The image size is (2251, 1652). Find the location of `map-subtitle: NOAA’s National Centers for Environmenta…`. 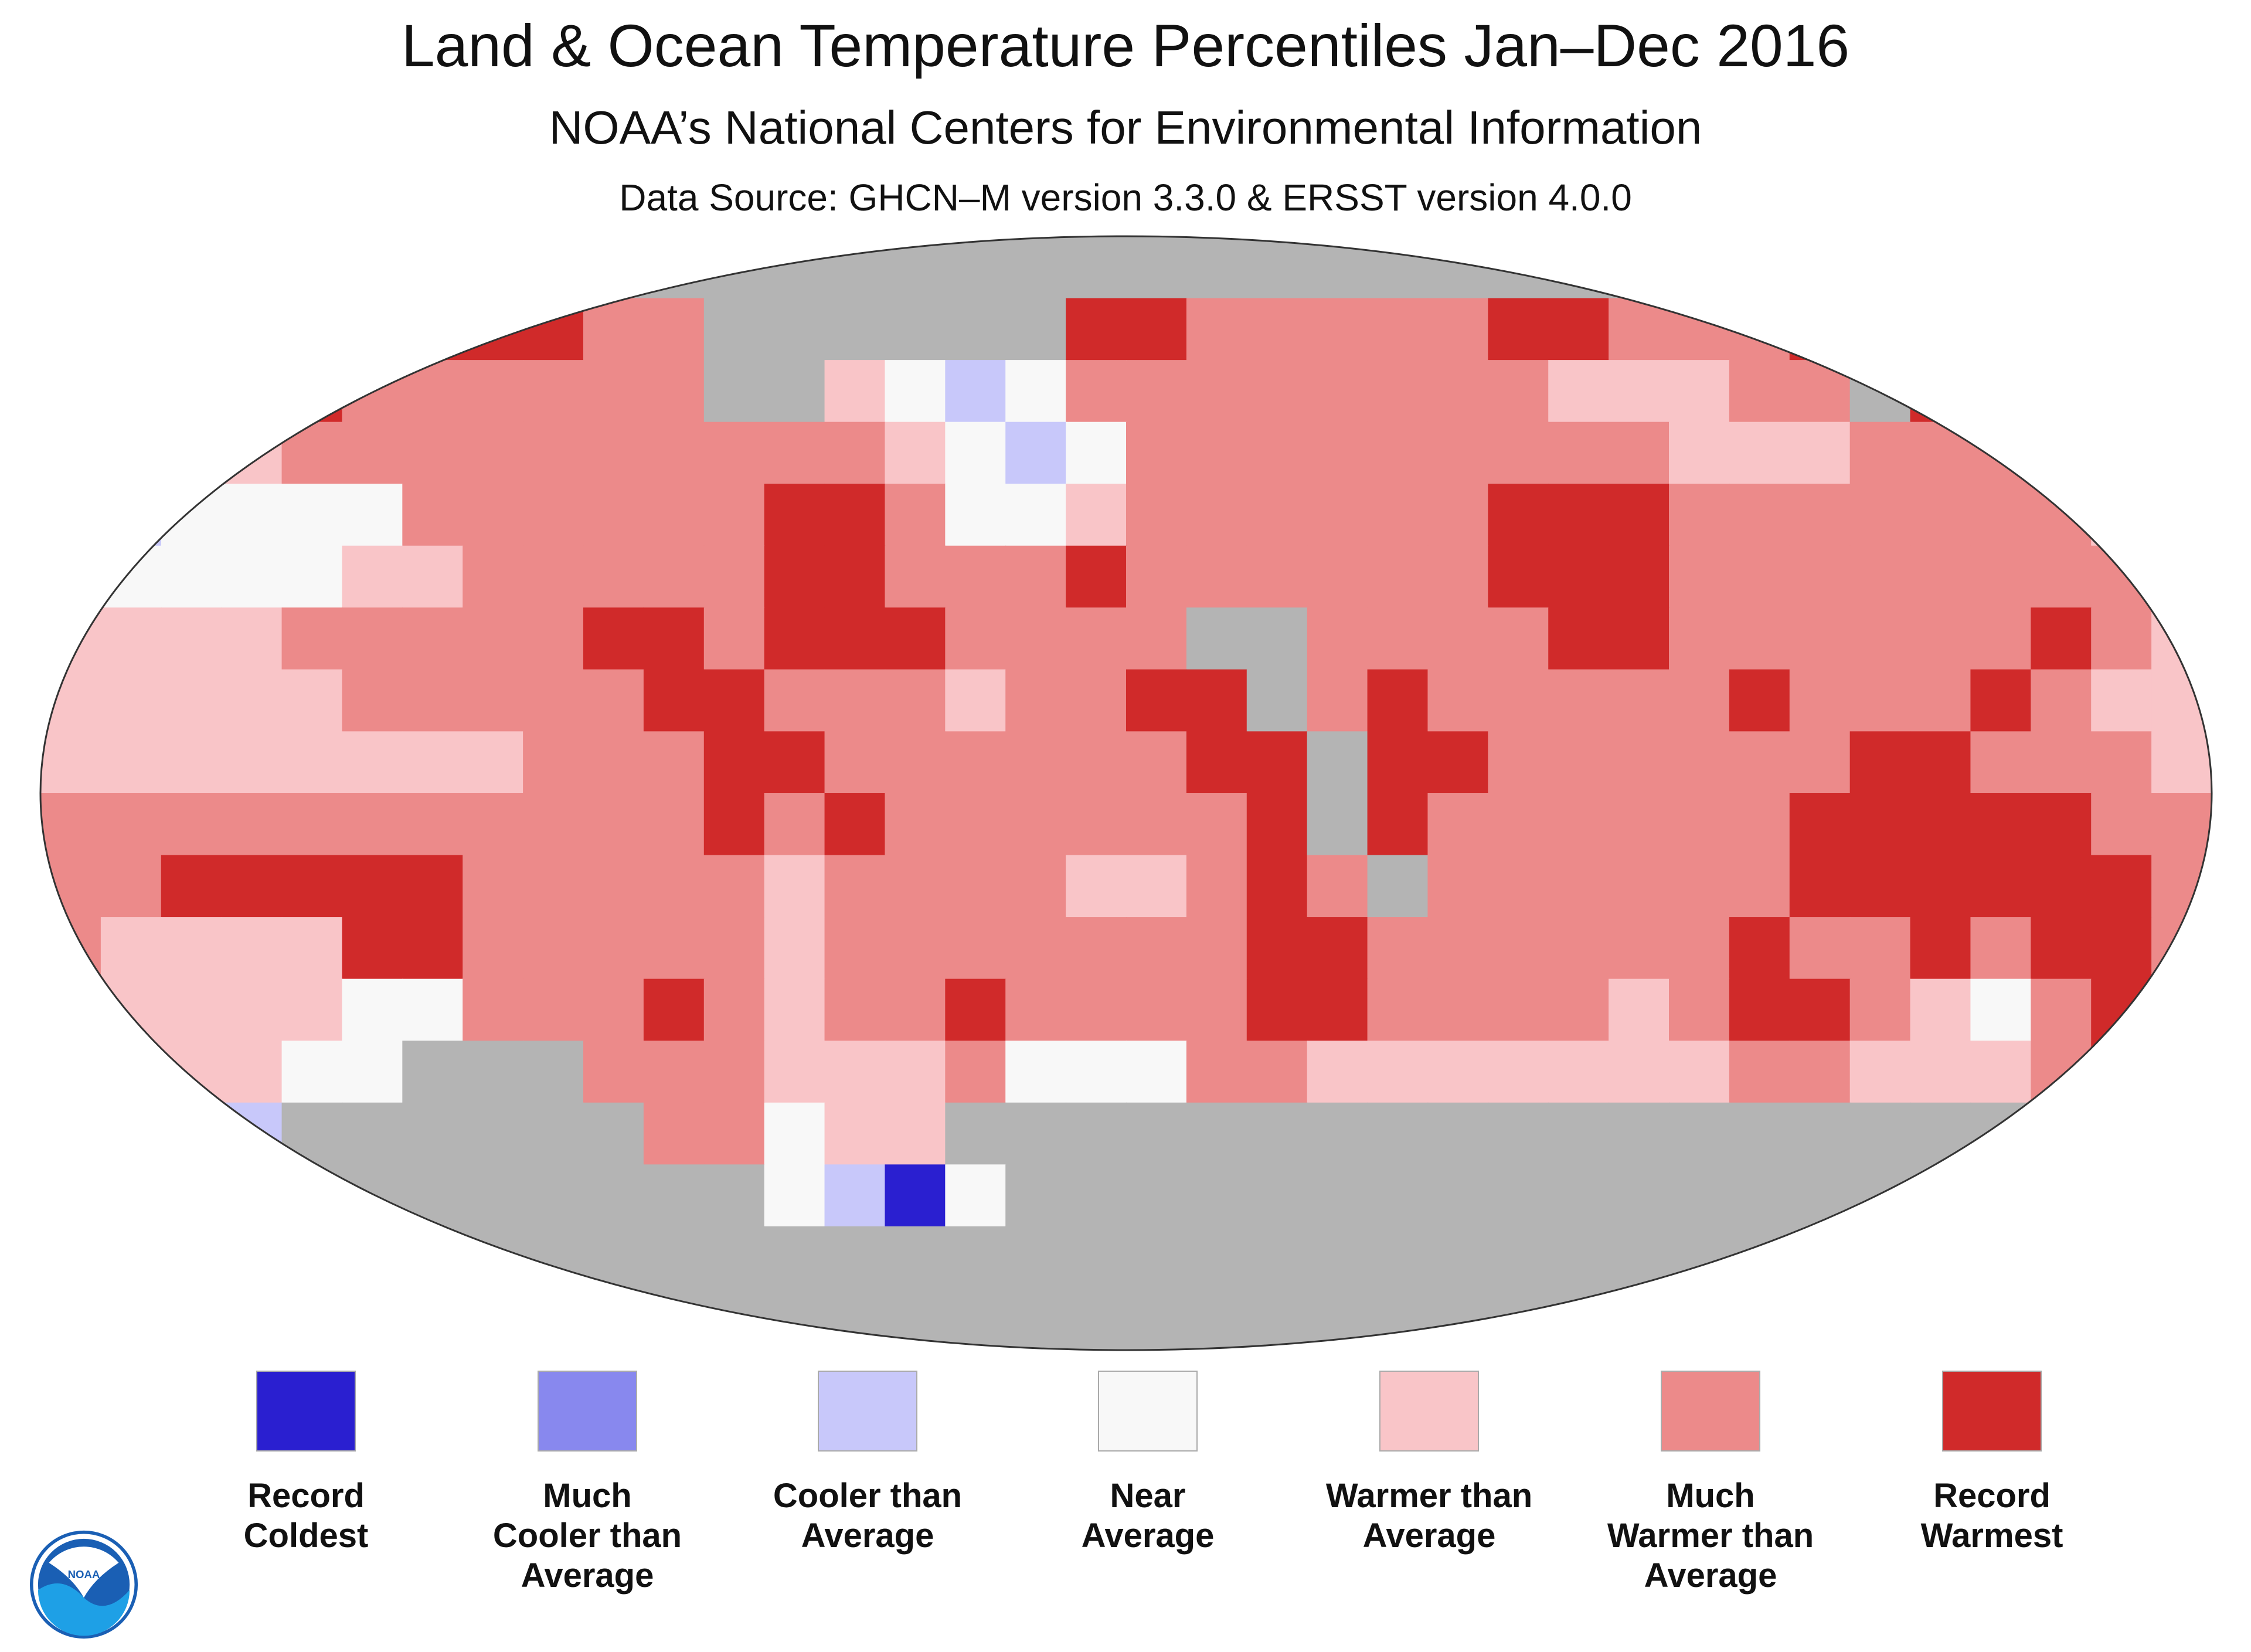

map-subtitle: NOAA’s National Centers for Environmenta… is located at coordinates (1125, 127).